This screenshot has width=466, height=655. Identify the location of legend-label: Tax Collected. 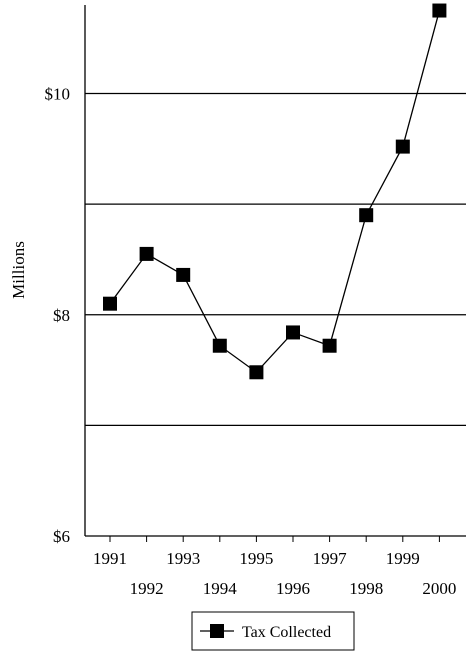
(286, 632).